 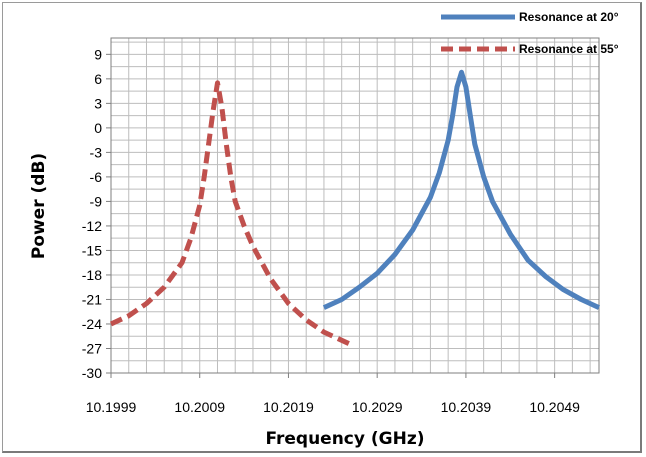 I want to click on y-tick-label: -27, so click(x=92, y=348).